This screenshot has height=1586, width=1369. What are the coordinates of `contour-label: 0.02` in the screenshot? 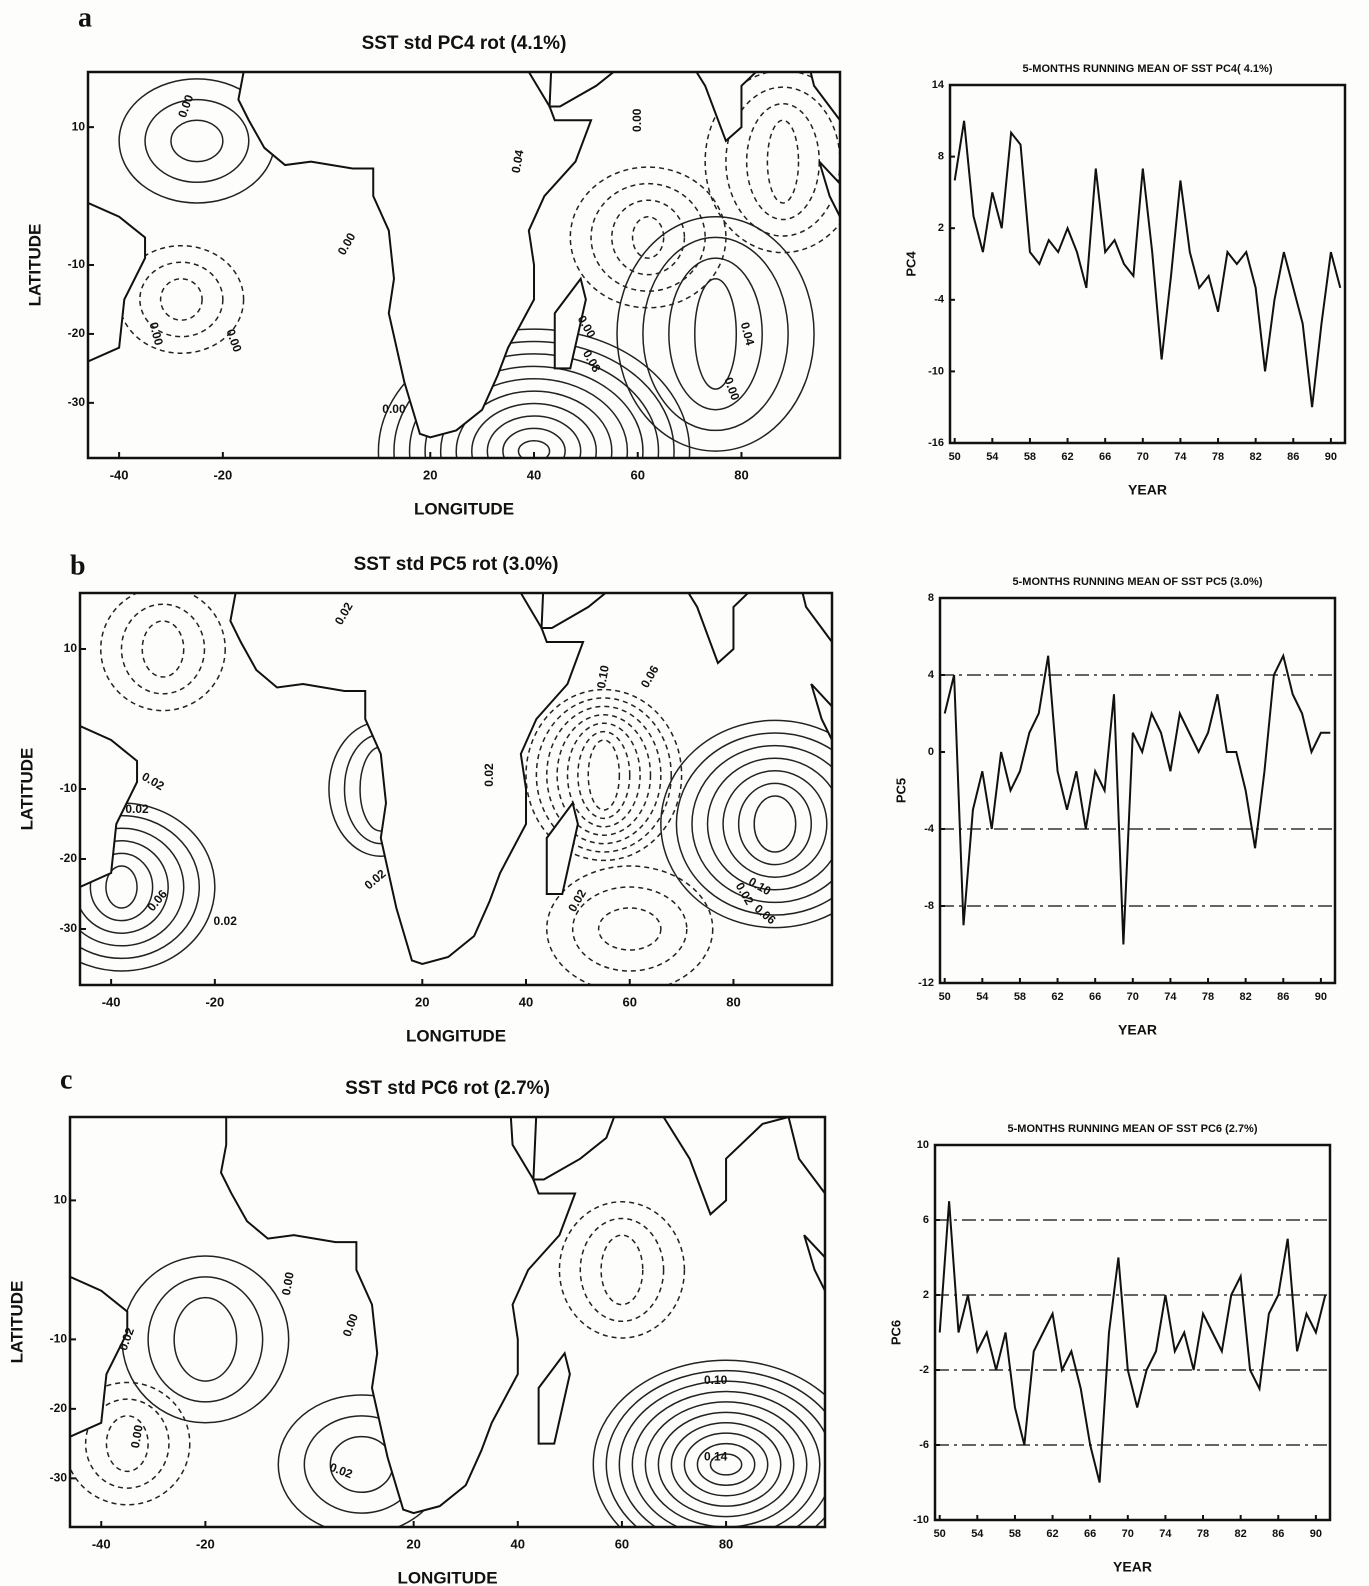 It's located at (489, 775).